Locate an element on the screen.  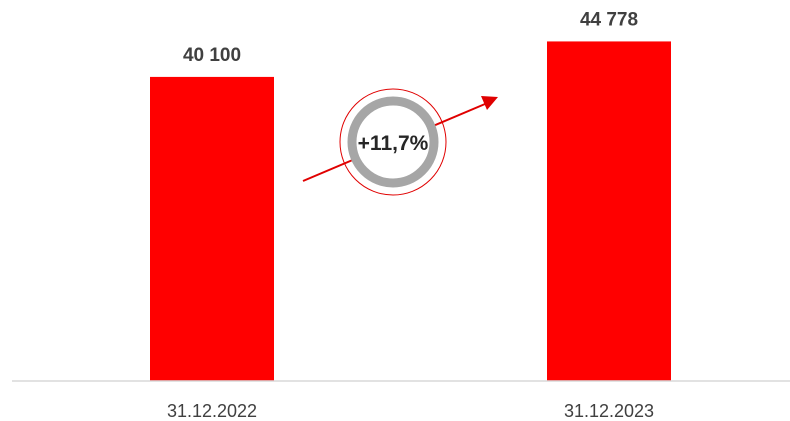
value-label-2: 44 778 is located at coordinates (609, 19).